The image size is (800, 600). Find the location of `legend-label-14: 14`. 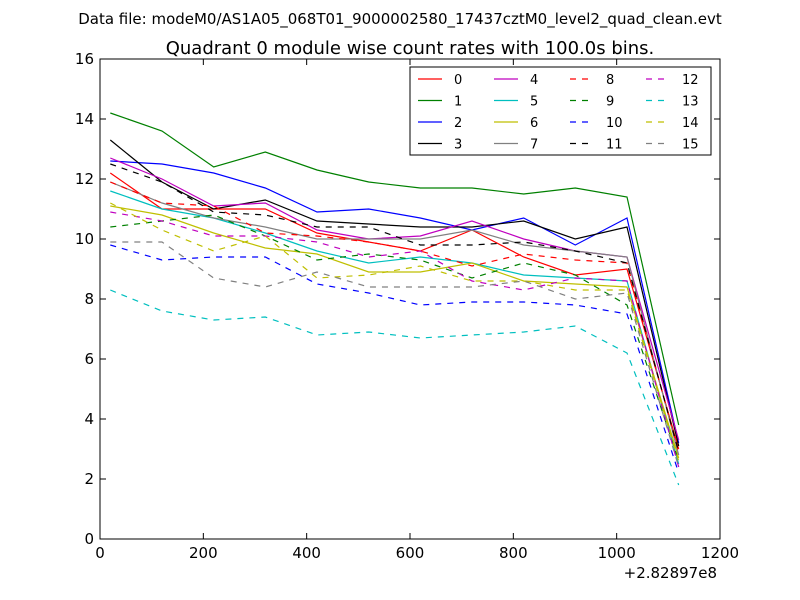

legend-label-14: 14 is located at coordinates (690, 123).